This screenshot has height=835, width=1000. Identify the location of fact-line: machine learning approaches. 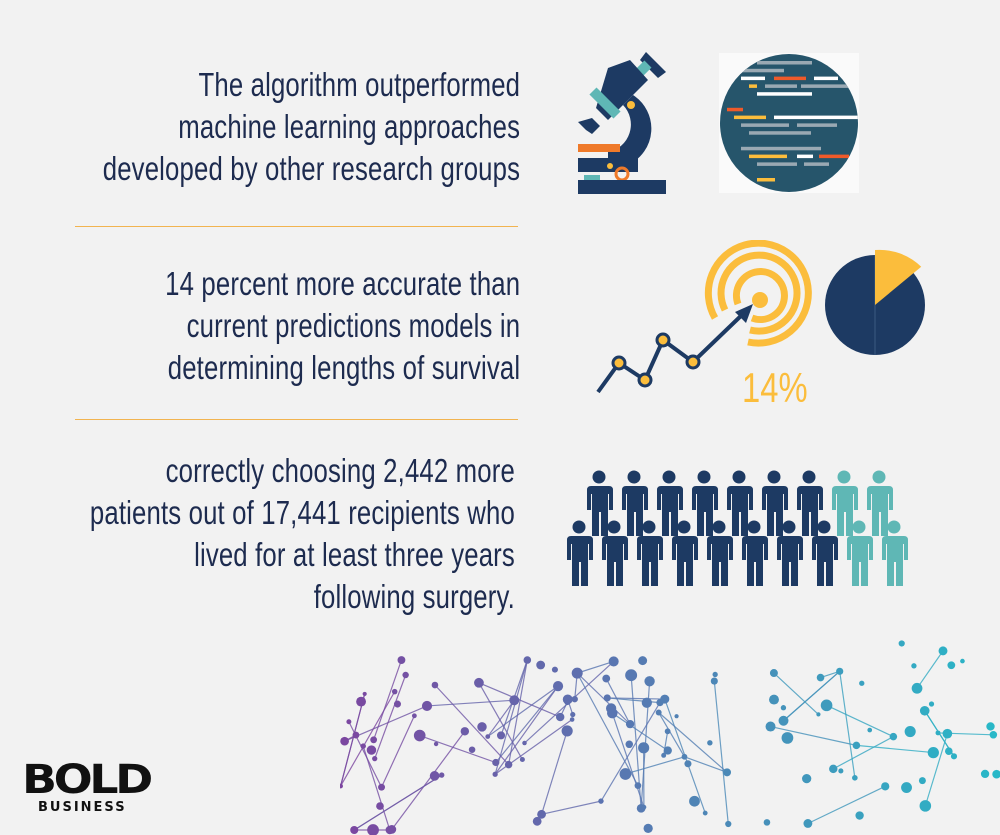
(349, 126).